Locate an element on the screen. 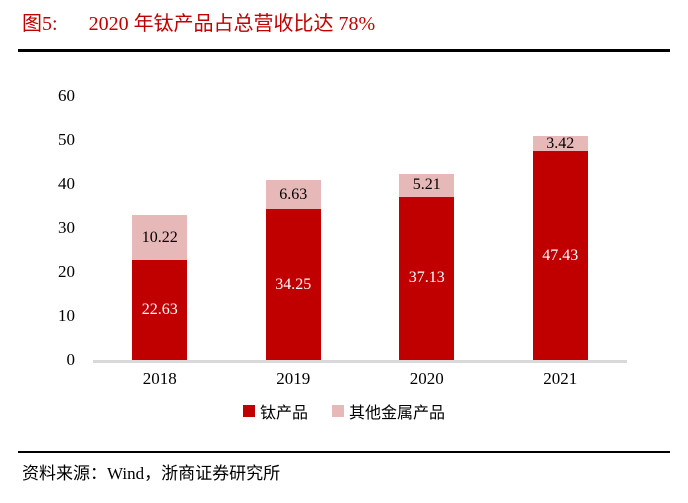 This screenshot has width=688, height=503. bar-segment-primary: 22.63 is located at coordinates (160, 310).